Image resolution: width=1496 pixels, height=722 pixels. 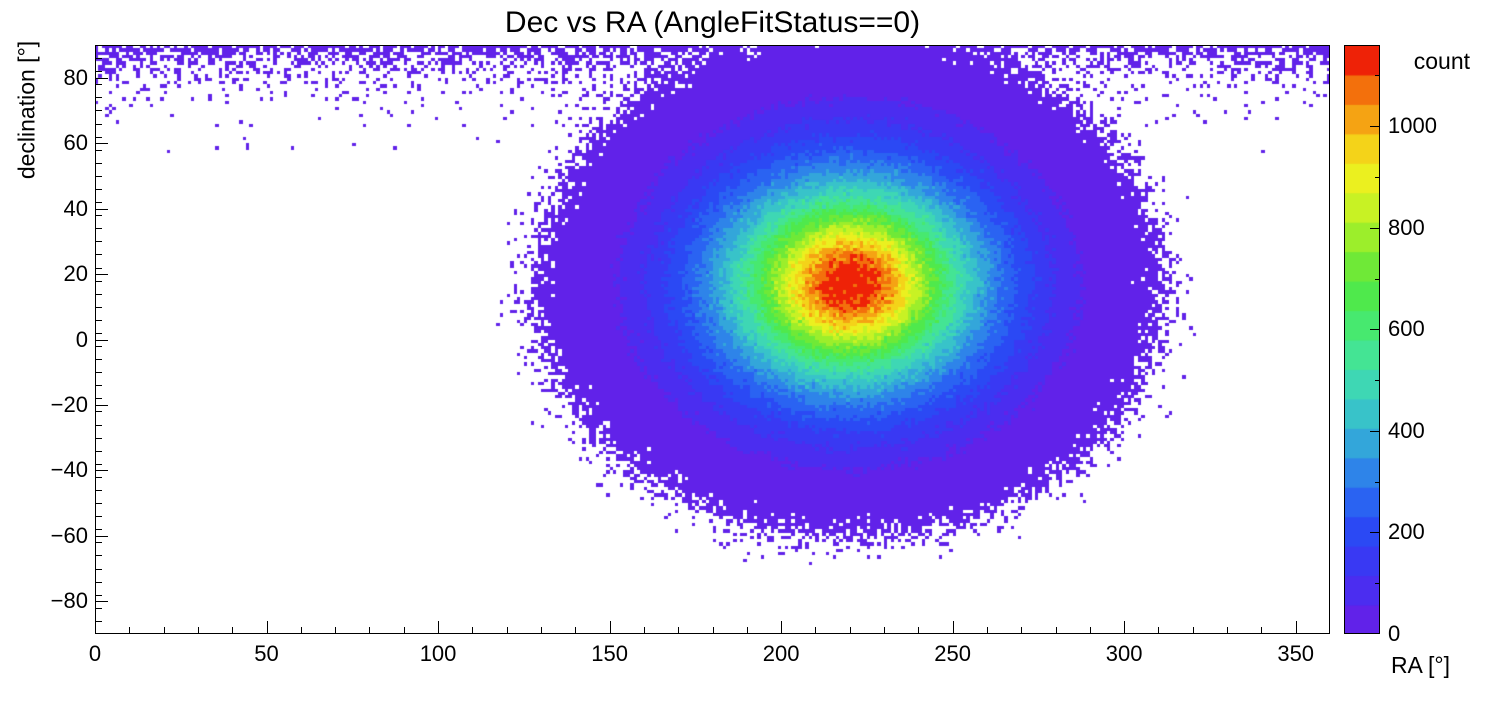 I want to click on chart-title: Dec vs RA (AngleFitStatus==0), so click(x=712, y=22).